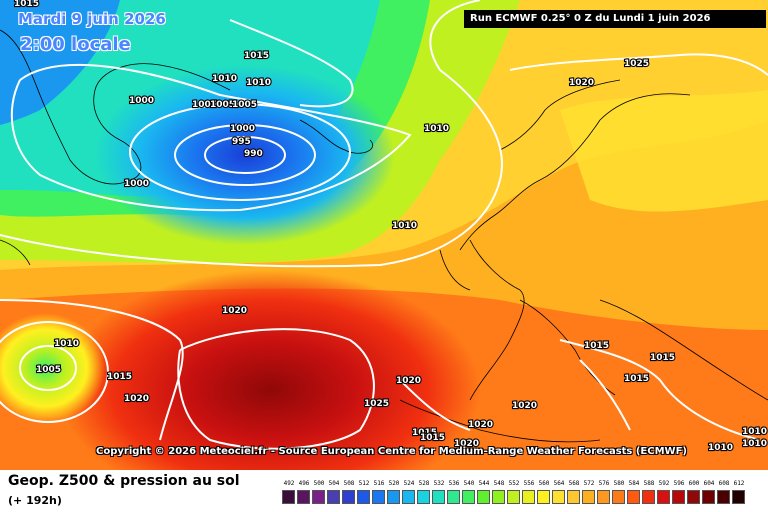 This screenshot has width=768, height=512. What do you see at coordinates (469, 483) in the screenshot?
I see `legend-label: 540` at bounding box center [469, 483].